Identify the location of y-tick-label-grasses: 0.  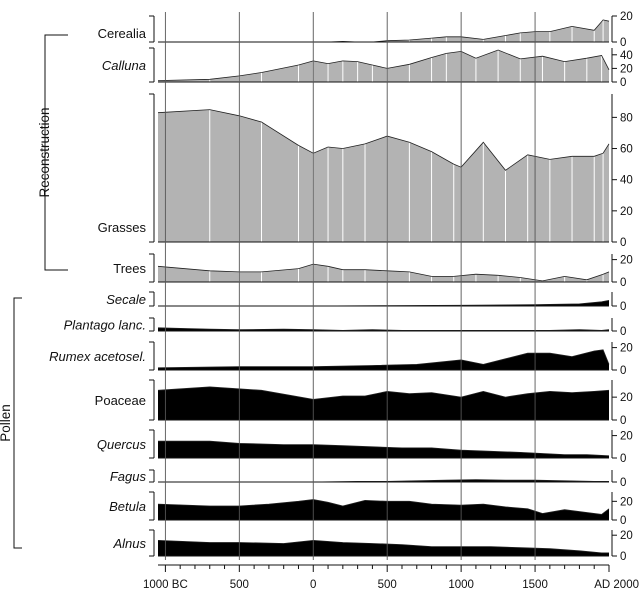
(623, 243).